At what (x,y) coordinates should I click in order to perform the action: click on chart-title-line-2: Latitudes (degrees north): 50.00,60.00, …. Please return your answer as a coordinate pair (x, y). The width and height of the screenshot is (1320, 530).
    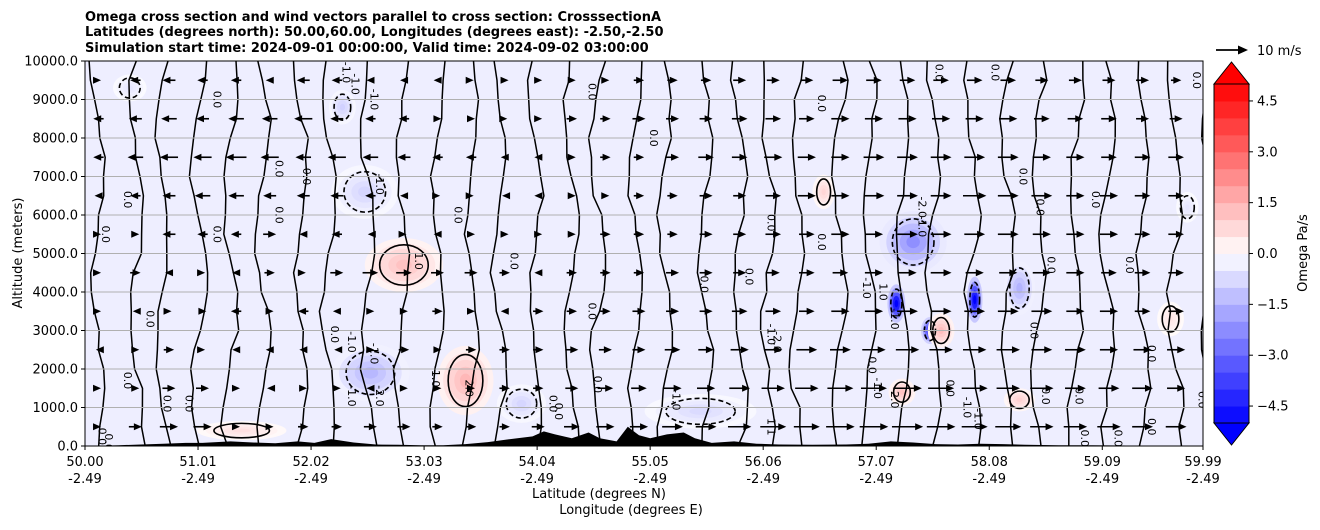
    Looking at the image, I should click on (374, 32).